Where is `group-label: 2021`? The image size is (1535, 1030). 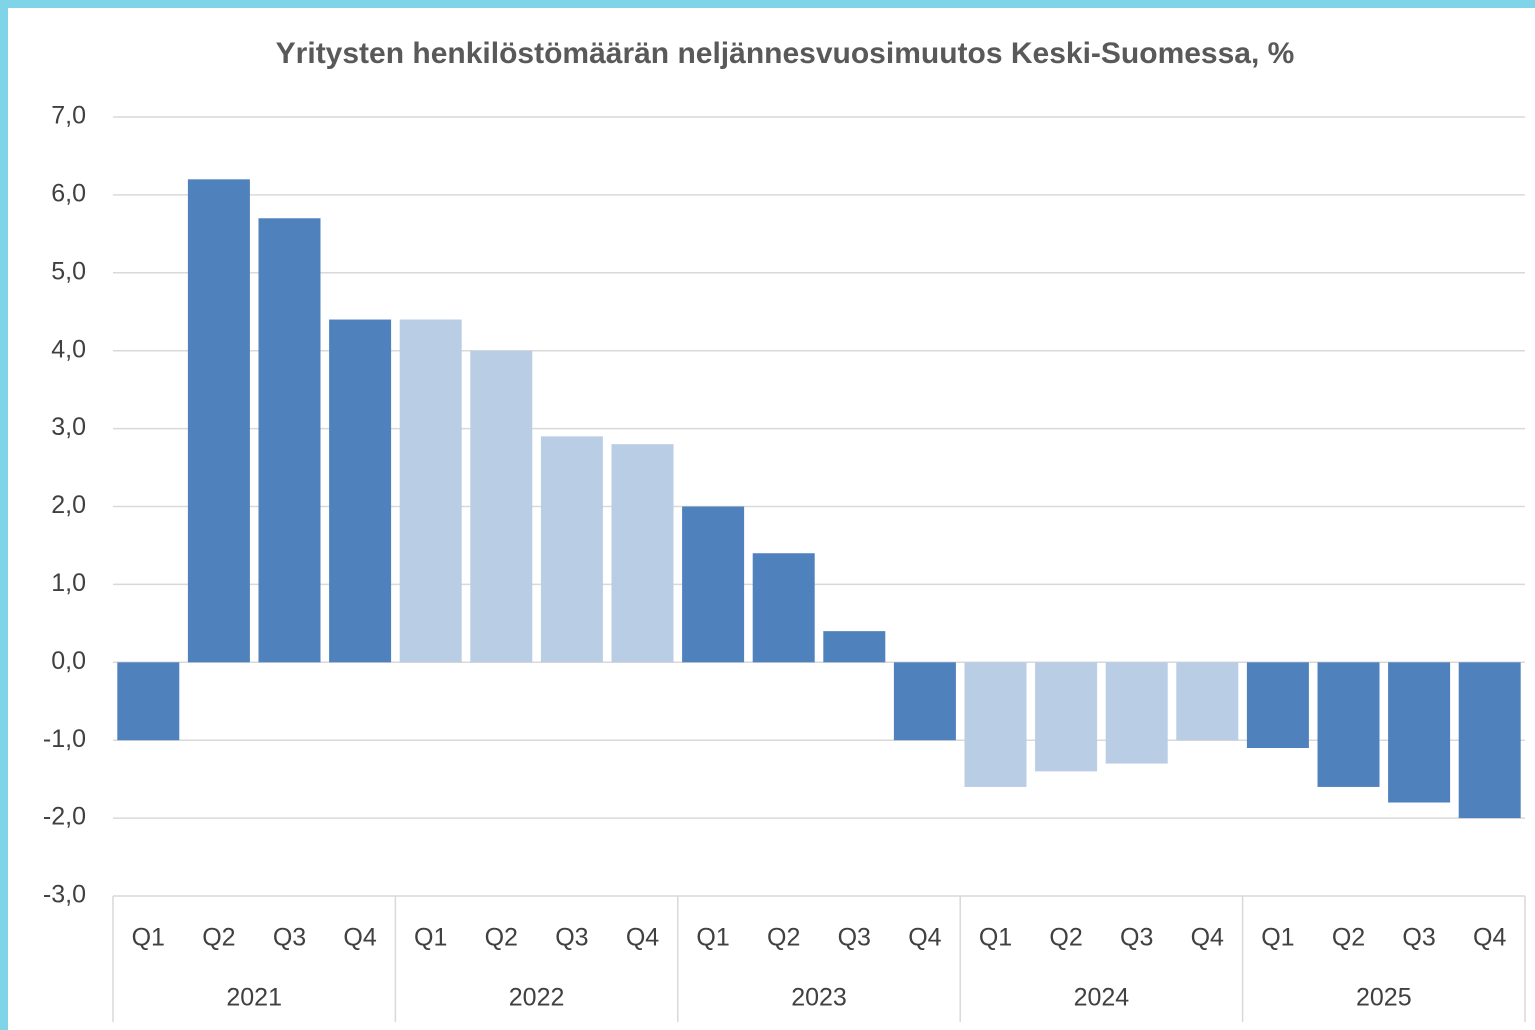
group-label: 2021 is located at coordinates (254, 998).